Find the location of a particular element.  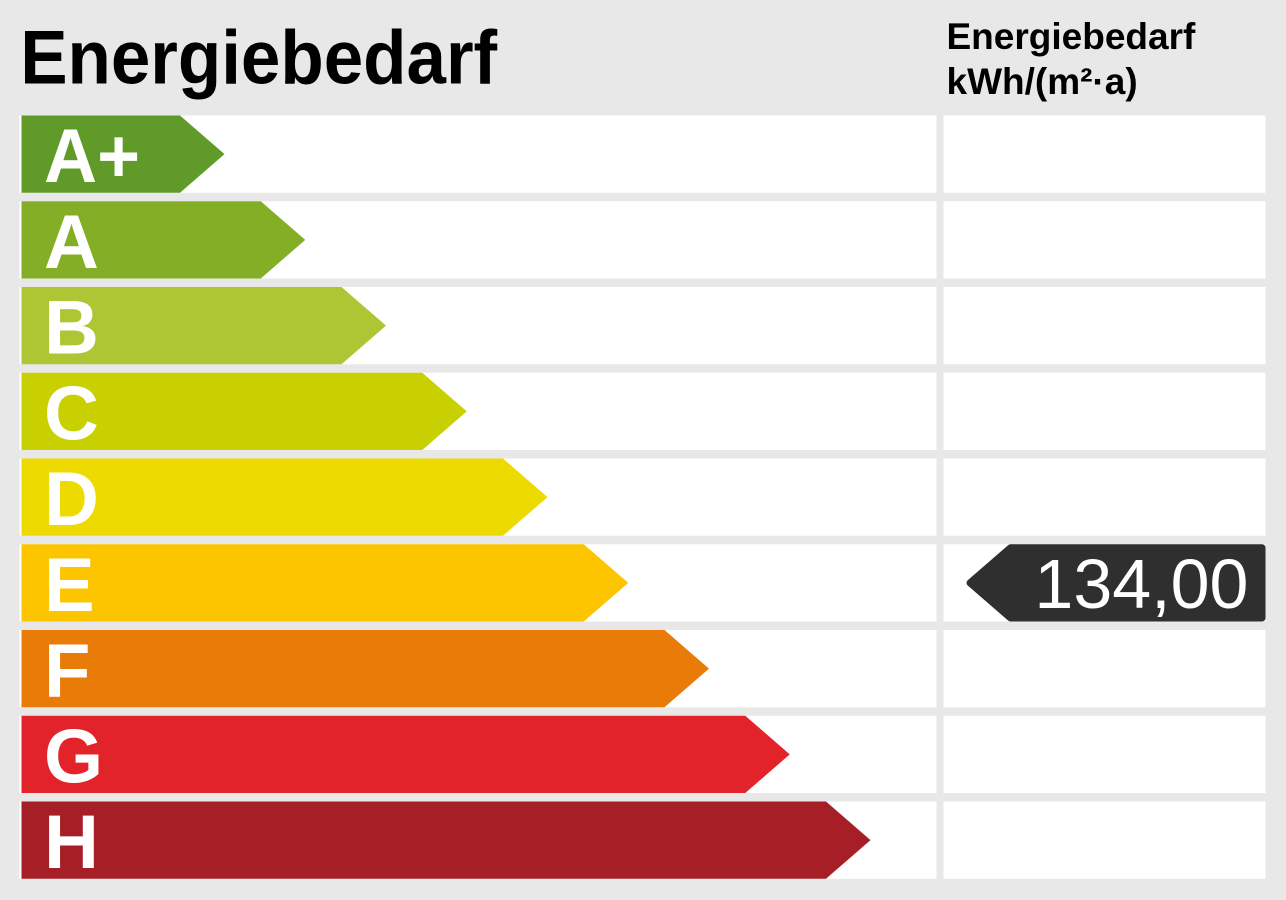

svg-text: E is located at coordinates (69, 585).